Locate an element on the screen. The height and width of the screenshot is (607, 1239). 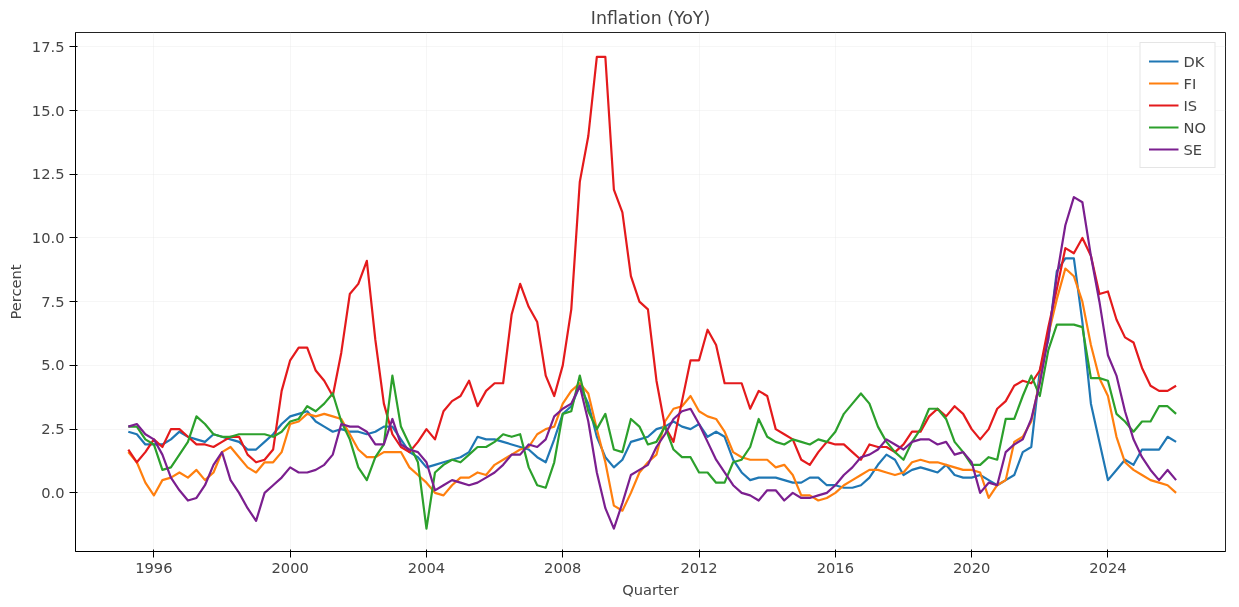
legend-label: FI is located at coordinates (1190, 83).